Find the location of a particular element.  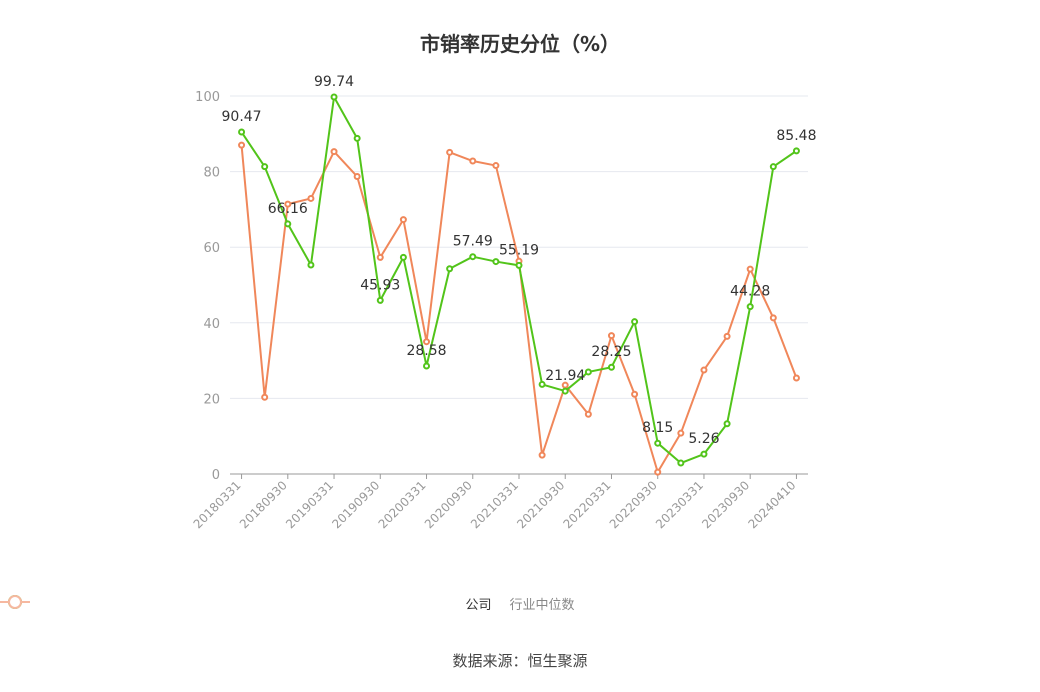

company-data-label: 44.28 is located at coordinates (750, 292).